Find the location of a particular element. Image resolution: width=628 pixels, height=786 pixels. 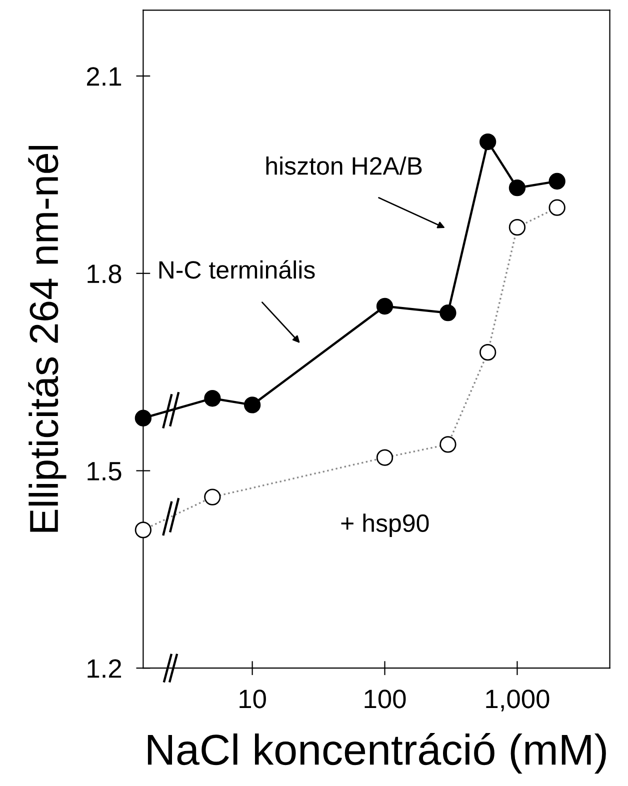

y-tick-label: 1.8 is located at coordinates (105, 274).